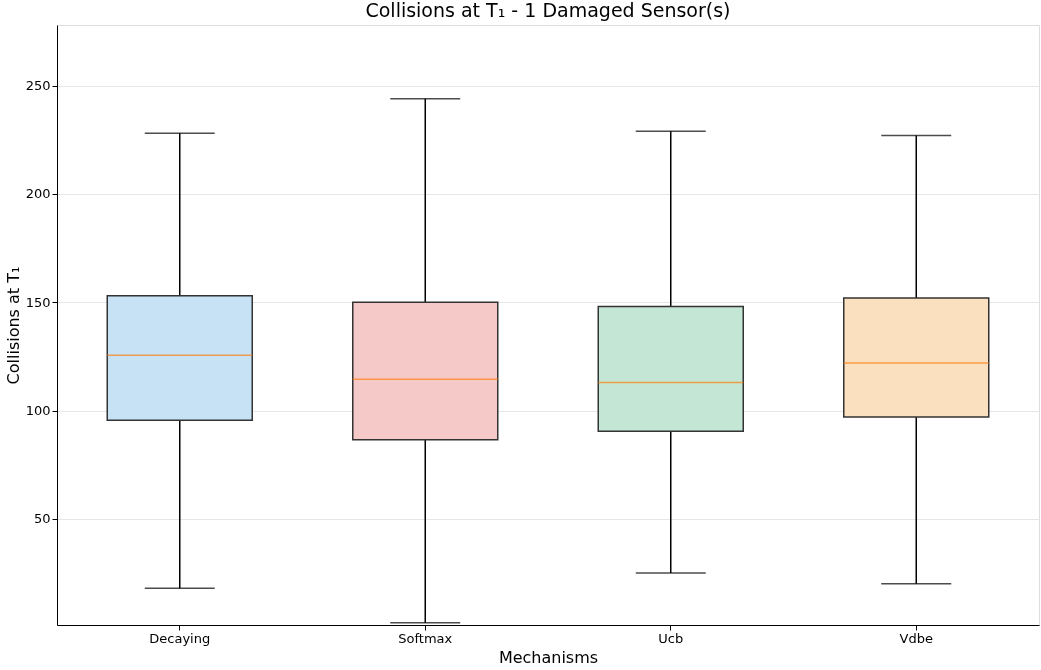 This screenshot has height=670, width=1041. I want to click on x-tick-label: Softmax, so click(425, 638).